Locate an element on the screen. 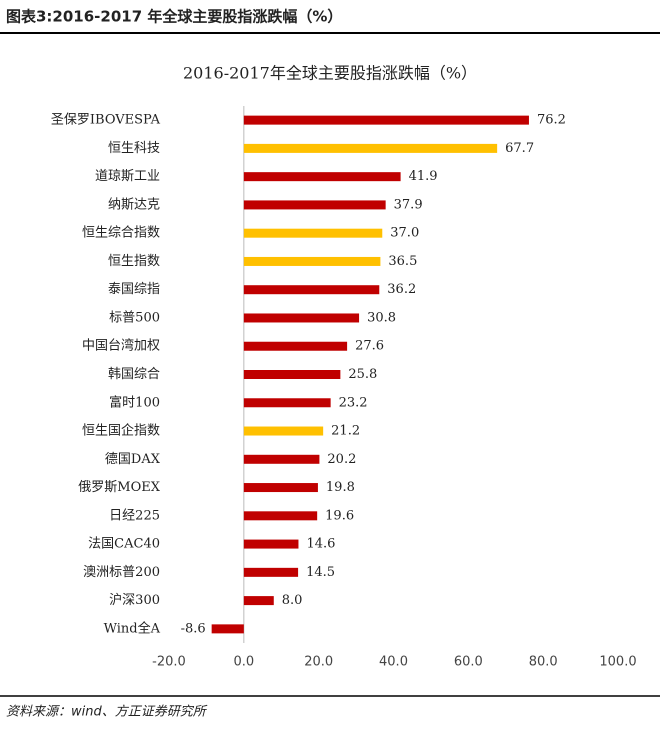 The image size is (660, 733). category-label: 富时100 is located at coordinates (134, 402).